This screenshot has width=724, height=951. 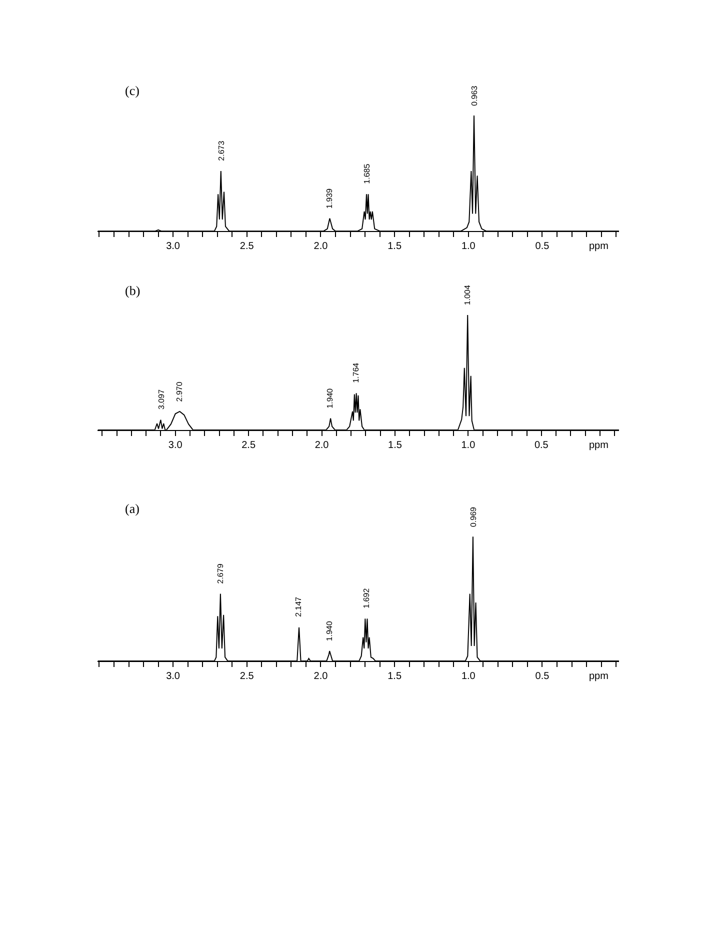 What do you see at coordinates (221, 150) in the screenshot?
I see `annotation: 2.673` at bounding box center [221, 150].